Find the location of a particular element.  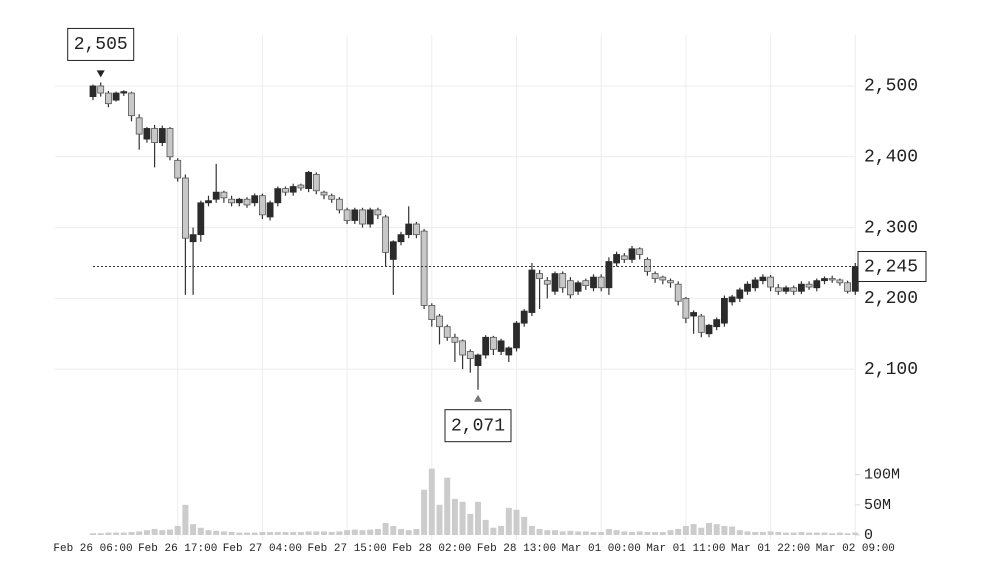

max-label: 2,505 is located at coordinates (101, 45).